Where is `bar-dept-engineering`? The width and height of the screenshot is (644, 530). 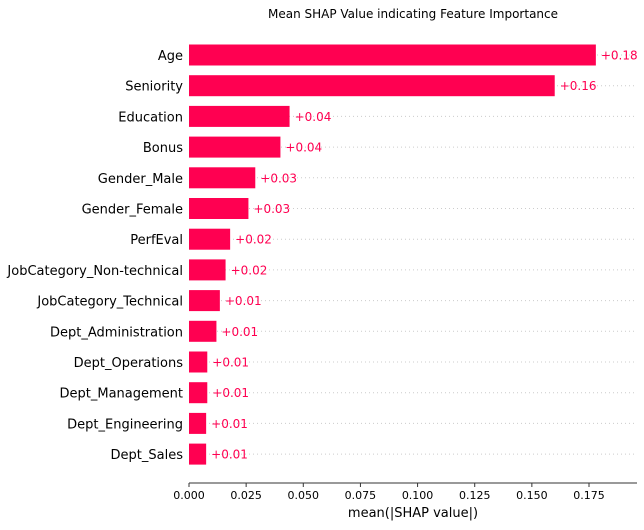 bar-dept-engineering is located at coordinates (198, 423).